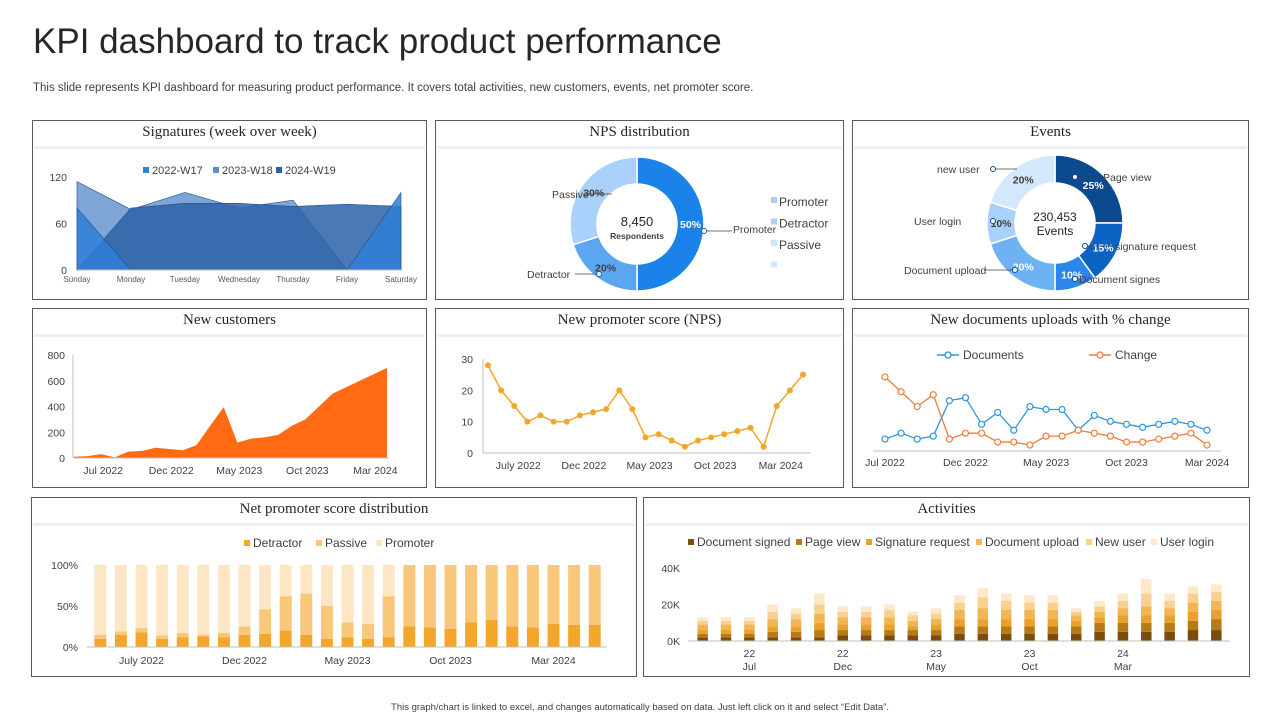 This screenshot has height=720, width=1280. What do you see at coordinates (549, 275) in the screenshot?
I see `callout-detractor-label: Detractor` at bounding box center [549, 275].